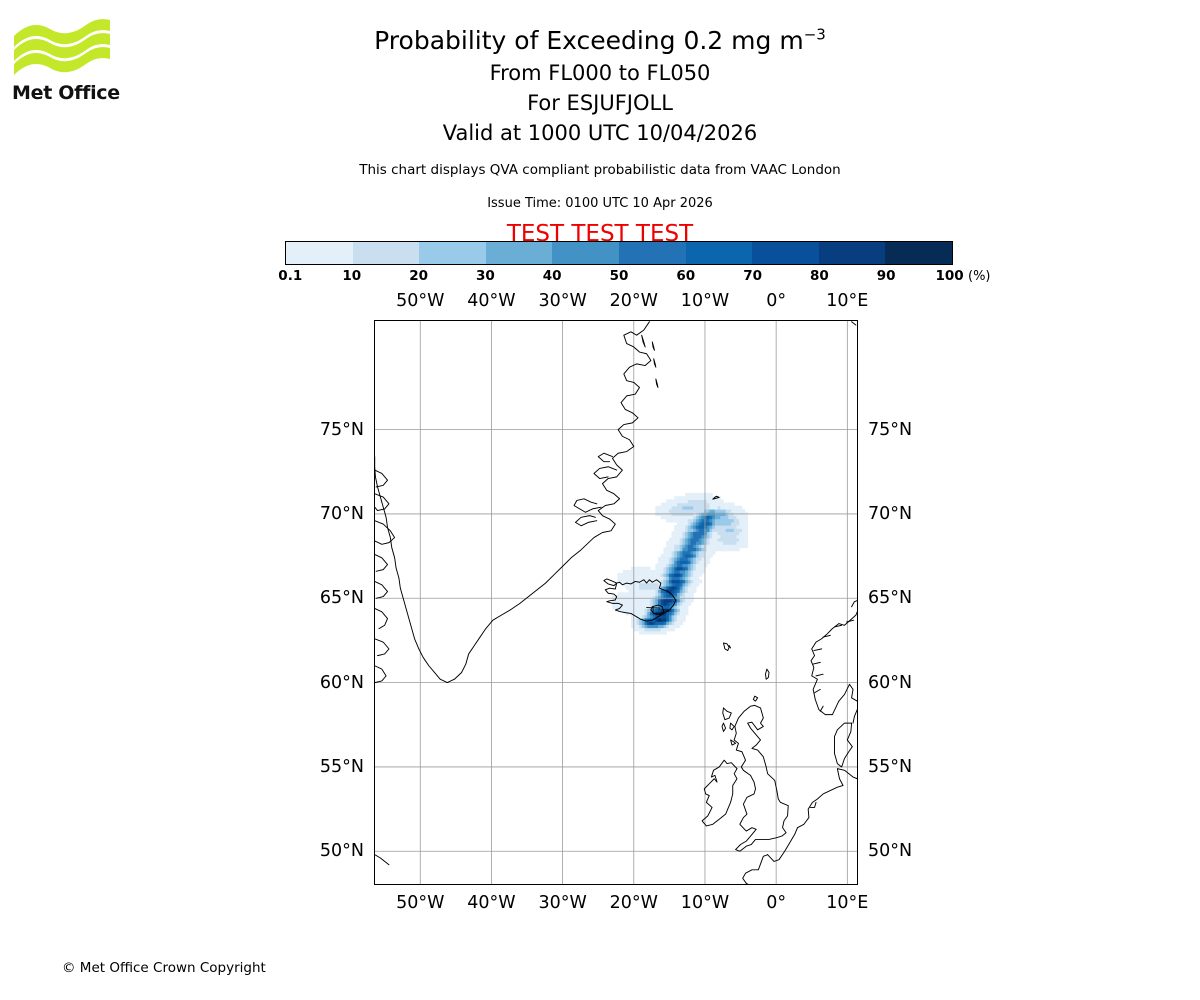 The image size is (1200, 1000). What do you see at coordinates (719, 253) in the screenshot?
I see `colorbar-segment` at bounding box center [719, 253].